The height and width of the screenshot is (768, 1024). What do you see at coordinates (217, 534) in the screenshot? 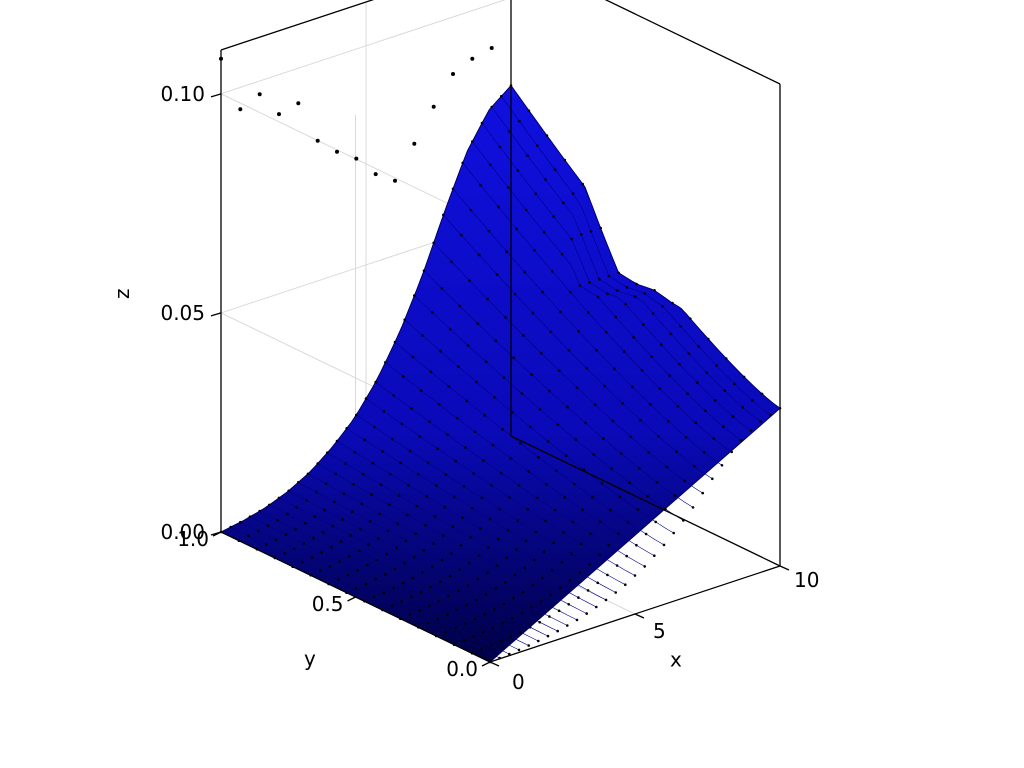
I see `y-tick` at bounding box center [217, 534].